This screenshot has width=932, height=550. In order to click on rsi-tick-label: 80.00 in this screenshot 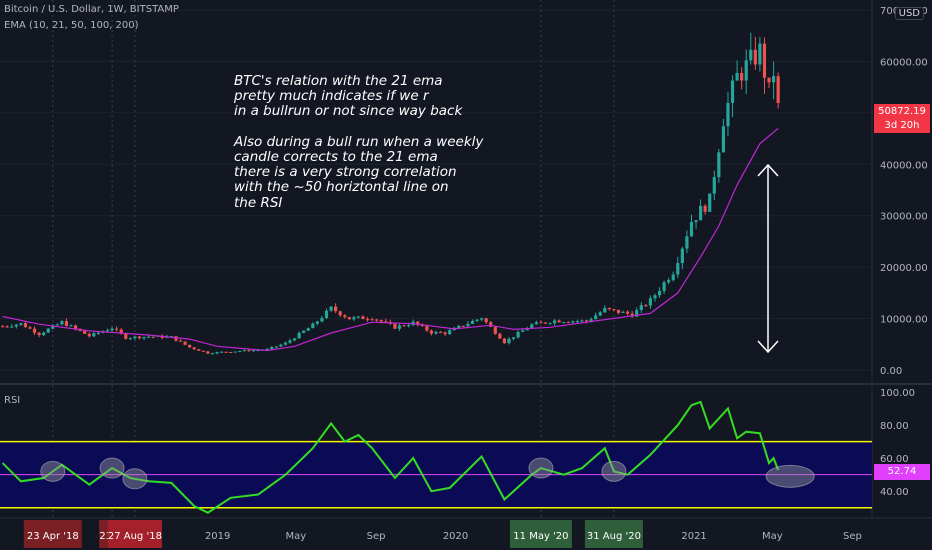, I will do `click(894, 426)`.